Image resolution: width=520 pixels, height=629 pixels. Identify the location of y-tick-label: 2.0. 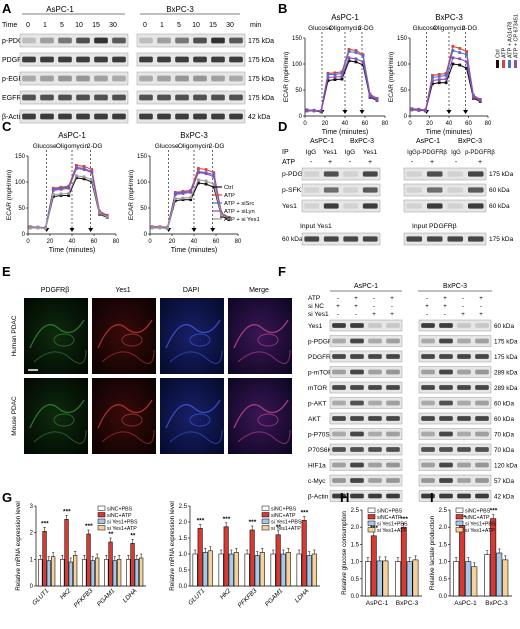
(183, 523).